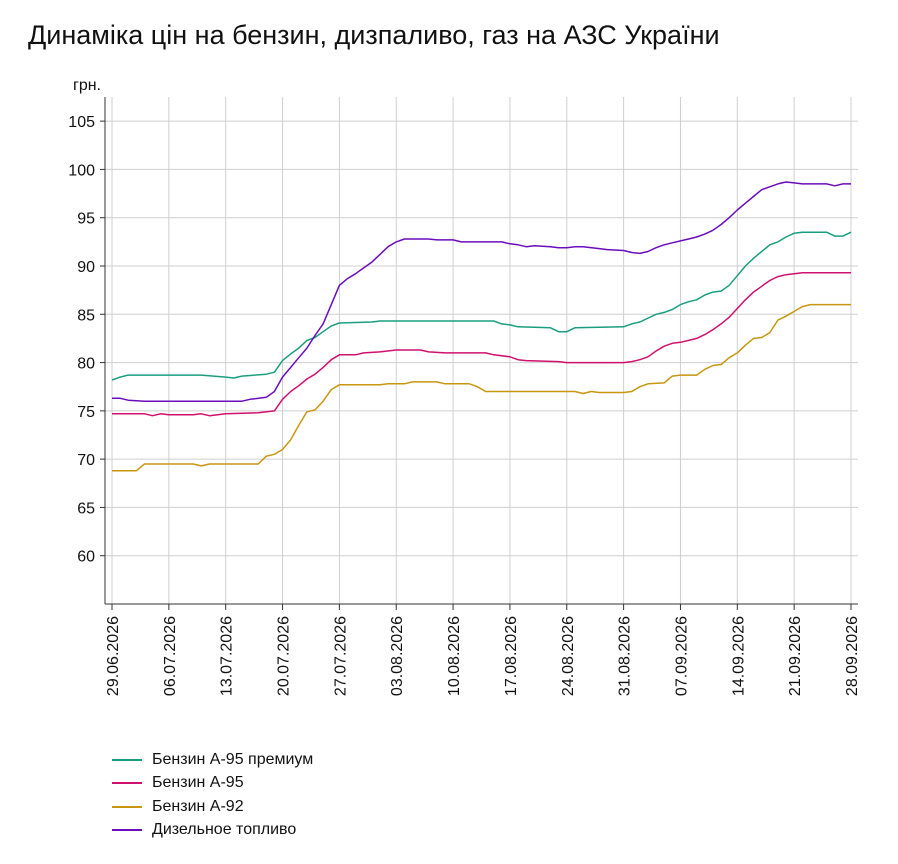 The height and width of the screenshot is (864, 898). What do you see at coordinates (113, 656) in the screenshot?
I see `x-tick-label: 29.06.2026` at bounding box center [113, 656].